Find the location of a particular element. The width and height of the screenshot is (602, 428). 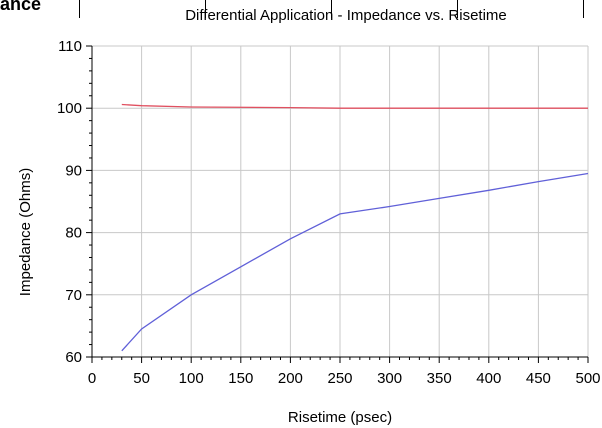

x-tick-label: 300 is located at coordinates (389, 378).